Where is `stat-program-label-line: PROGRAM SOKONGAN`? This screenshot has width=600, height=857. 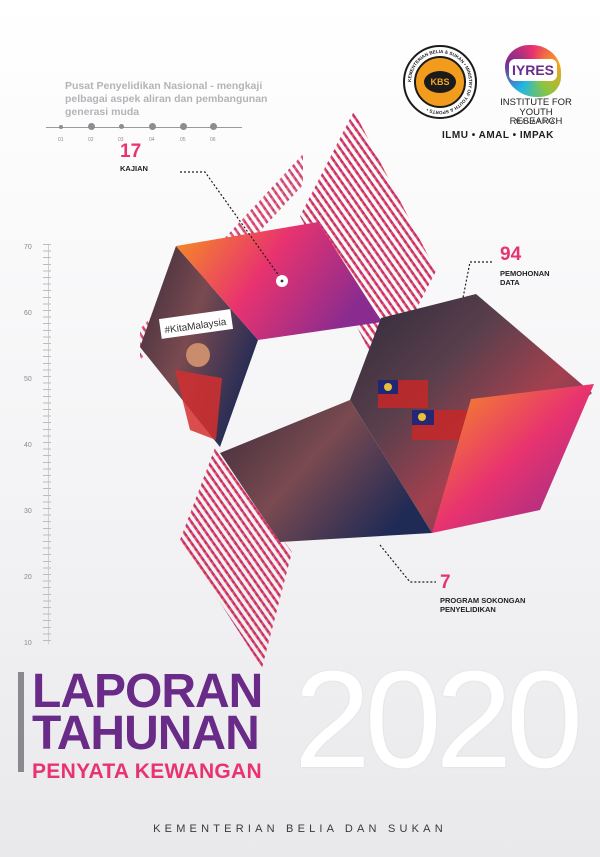 stat-program-label-line: PROGRAM SOKONGAN is located at coordinates (483, 600).